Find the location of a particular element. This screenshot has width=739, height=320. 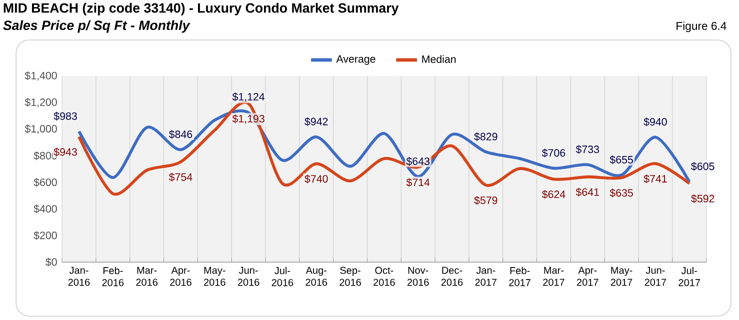

x-tick-label: Feb-2017 is located at coordinates (519, 276).